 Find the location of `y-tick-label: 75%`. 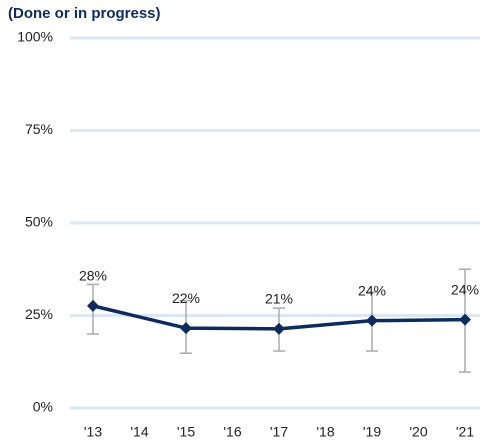

y-tick-label: 75% is located at coordinates (39, 129).